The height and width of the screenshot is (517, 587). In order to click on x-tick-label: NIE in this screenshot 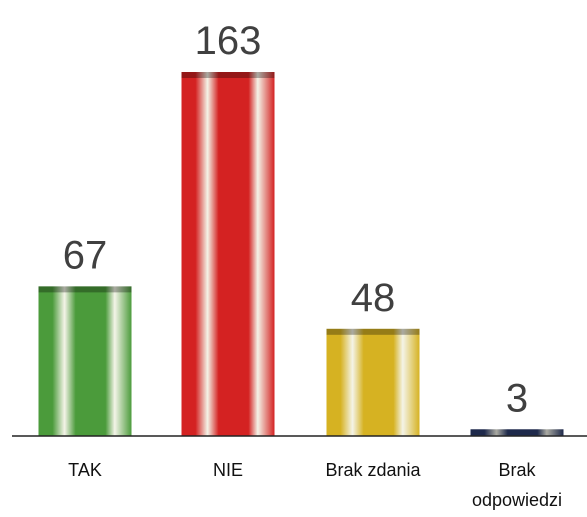, I will do `click(227, 470)`.